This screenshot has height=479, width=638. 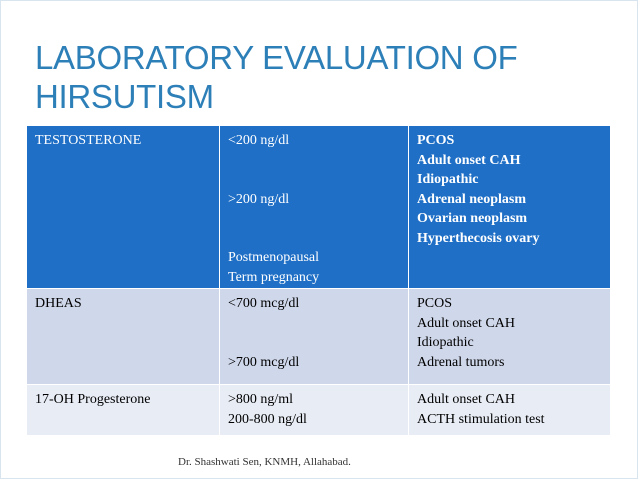 What do you see at coordinates (93, 399) in the screenshot?
I see `cell-line: 17-OH Progesterone` at bounding box center [93, 399].